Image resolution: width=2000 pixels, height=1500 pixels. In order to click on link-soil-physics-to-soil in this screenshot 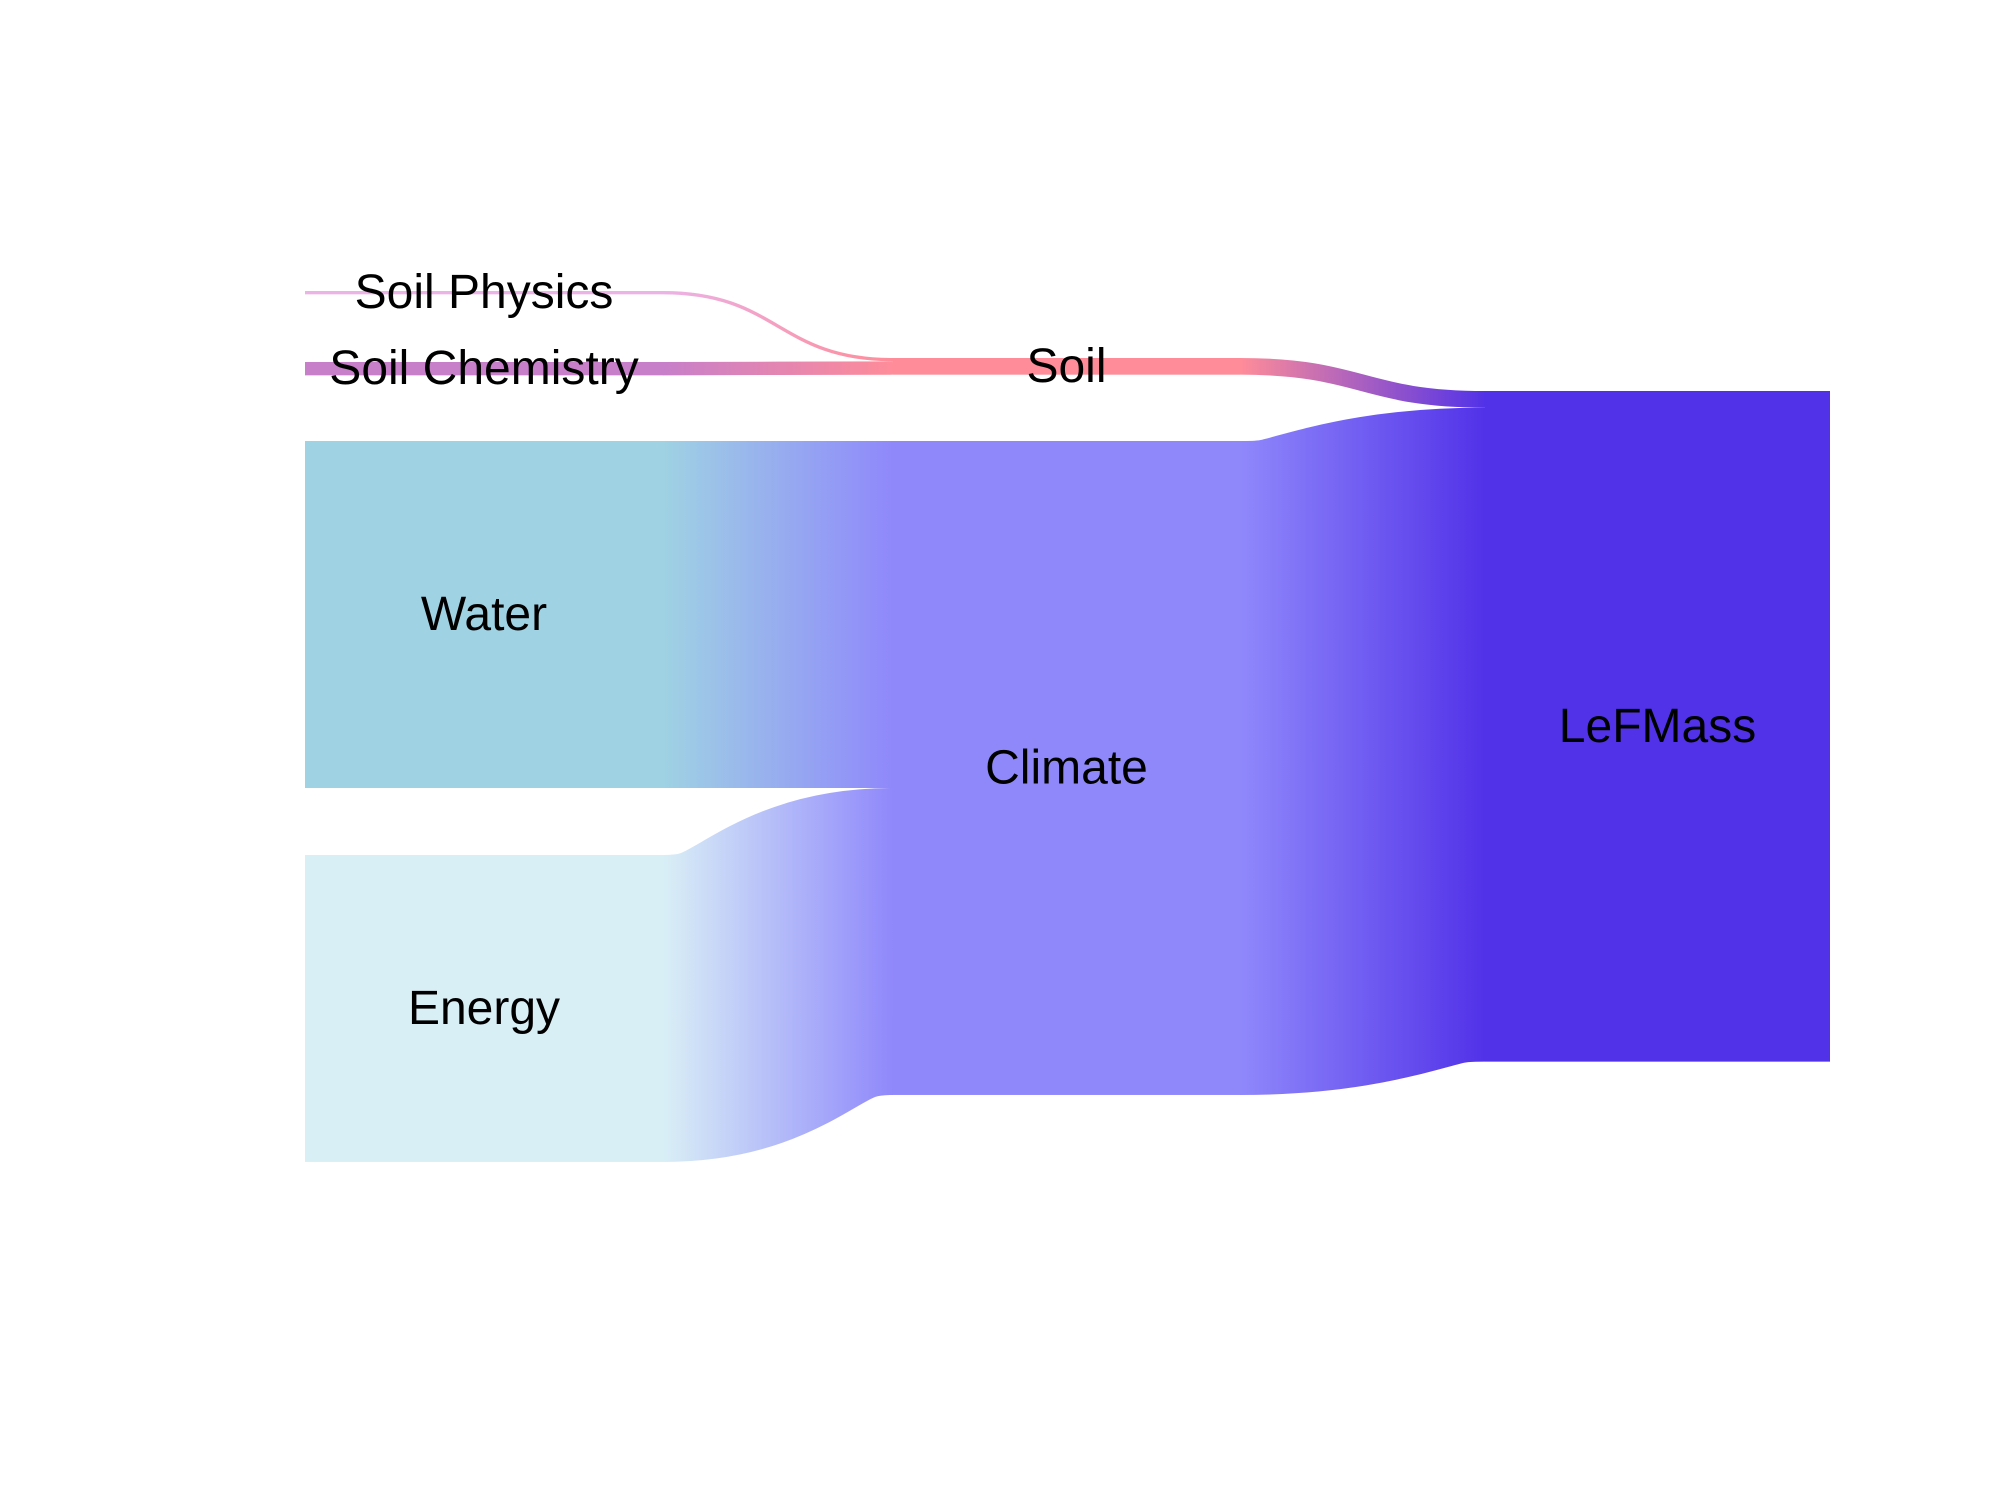, I will do `click(778, 326)`.